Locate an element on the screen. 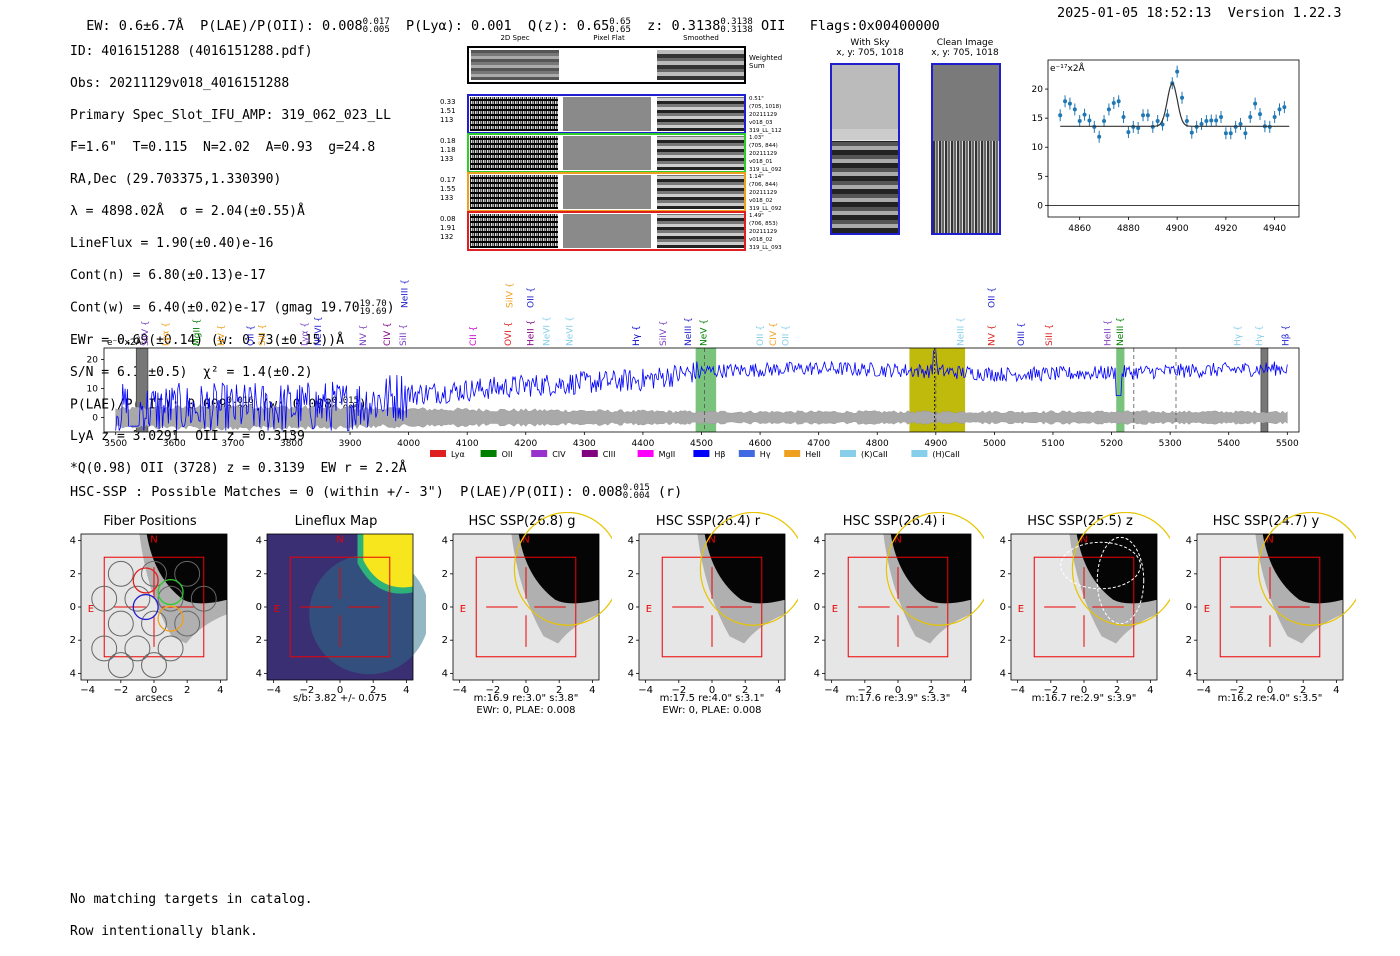 Image resolution: width=1400 pixels, height=956 pixels. spec-xtick-label: 5200 is located at coordinates (1111, 444).